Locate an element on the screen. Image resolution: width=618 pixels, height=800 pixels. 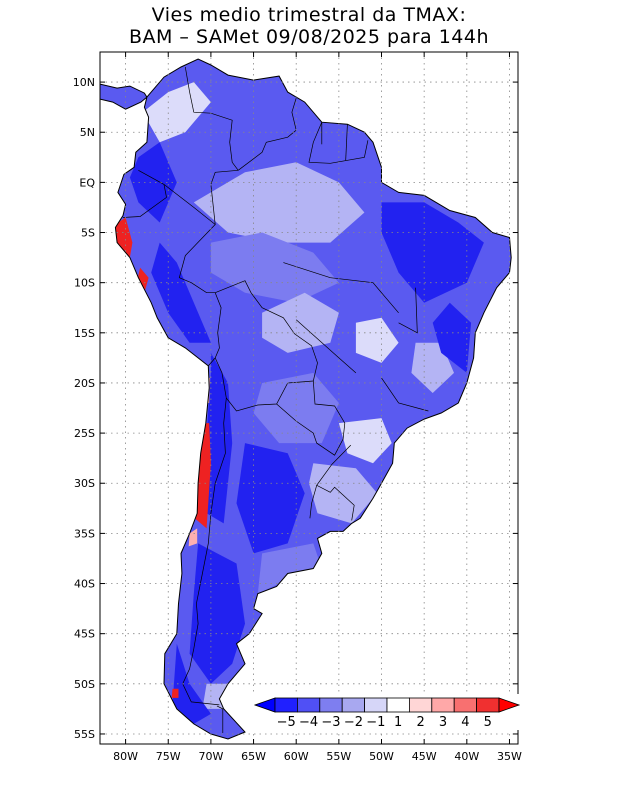
shade-goias is located at coordinates (377, 340).